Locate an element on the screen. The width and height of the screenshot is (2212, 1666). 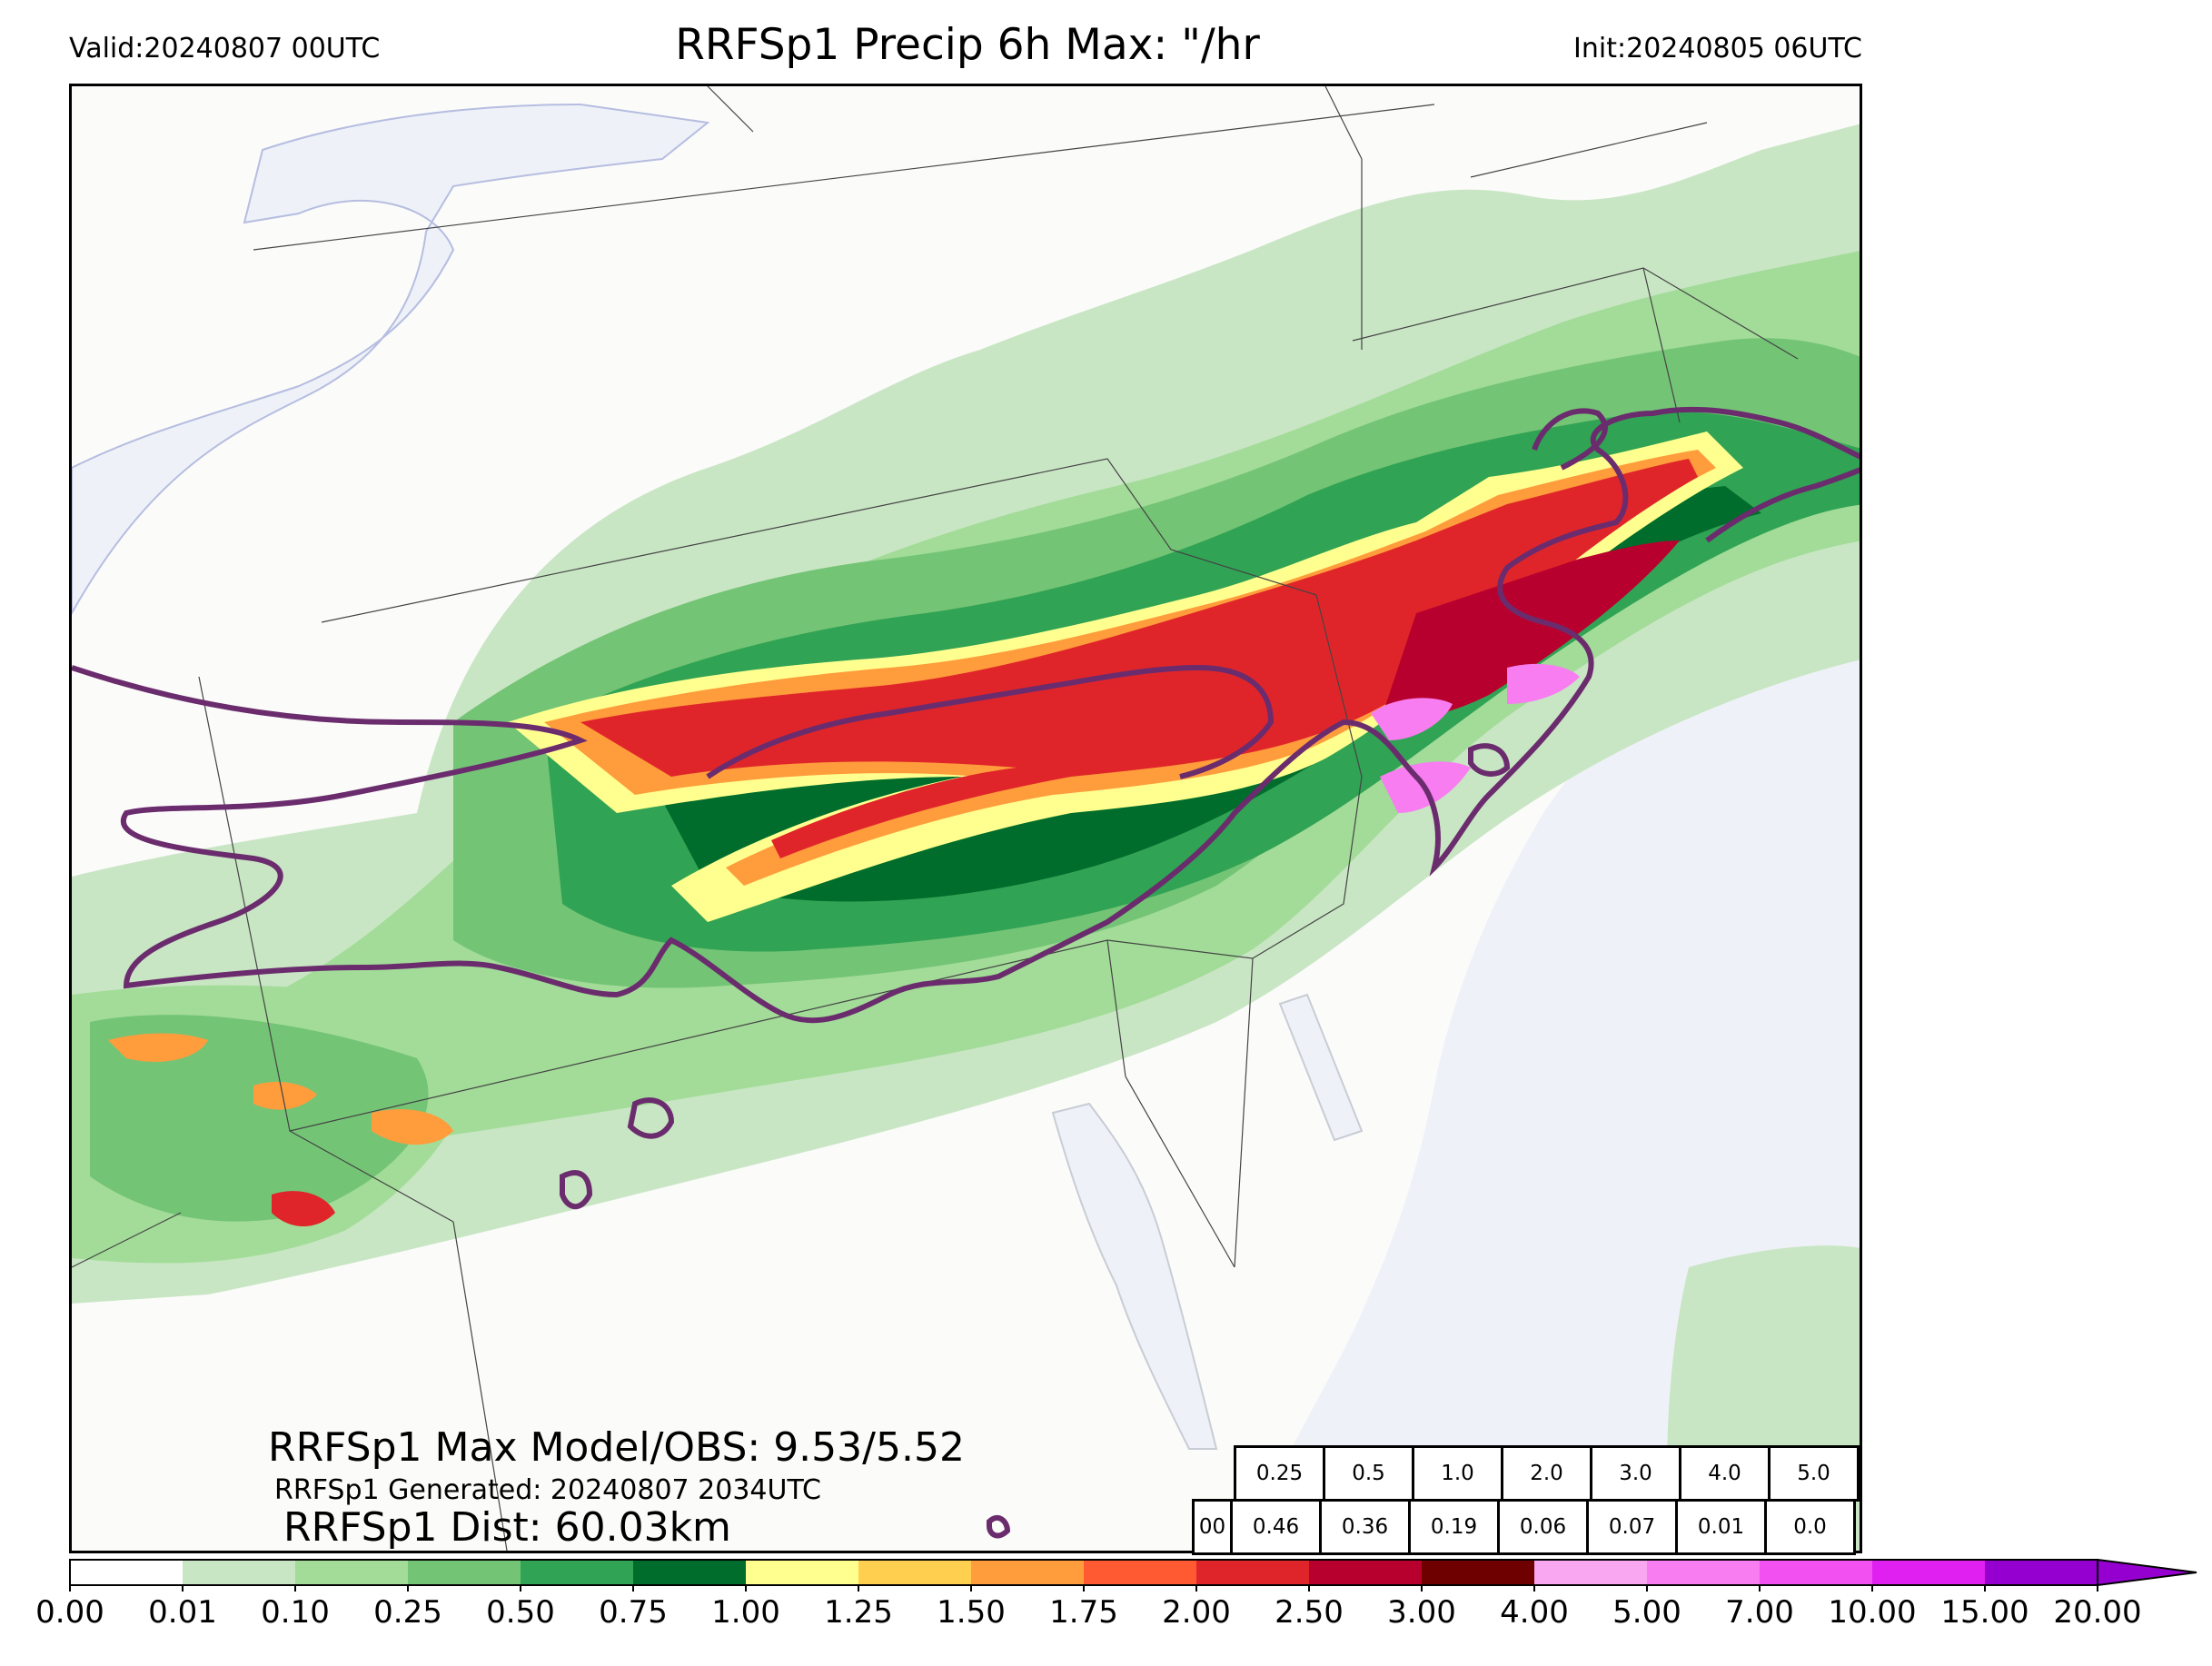
colorbar-tick-label: 5.00 is located at coordinates (1646, 1612).